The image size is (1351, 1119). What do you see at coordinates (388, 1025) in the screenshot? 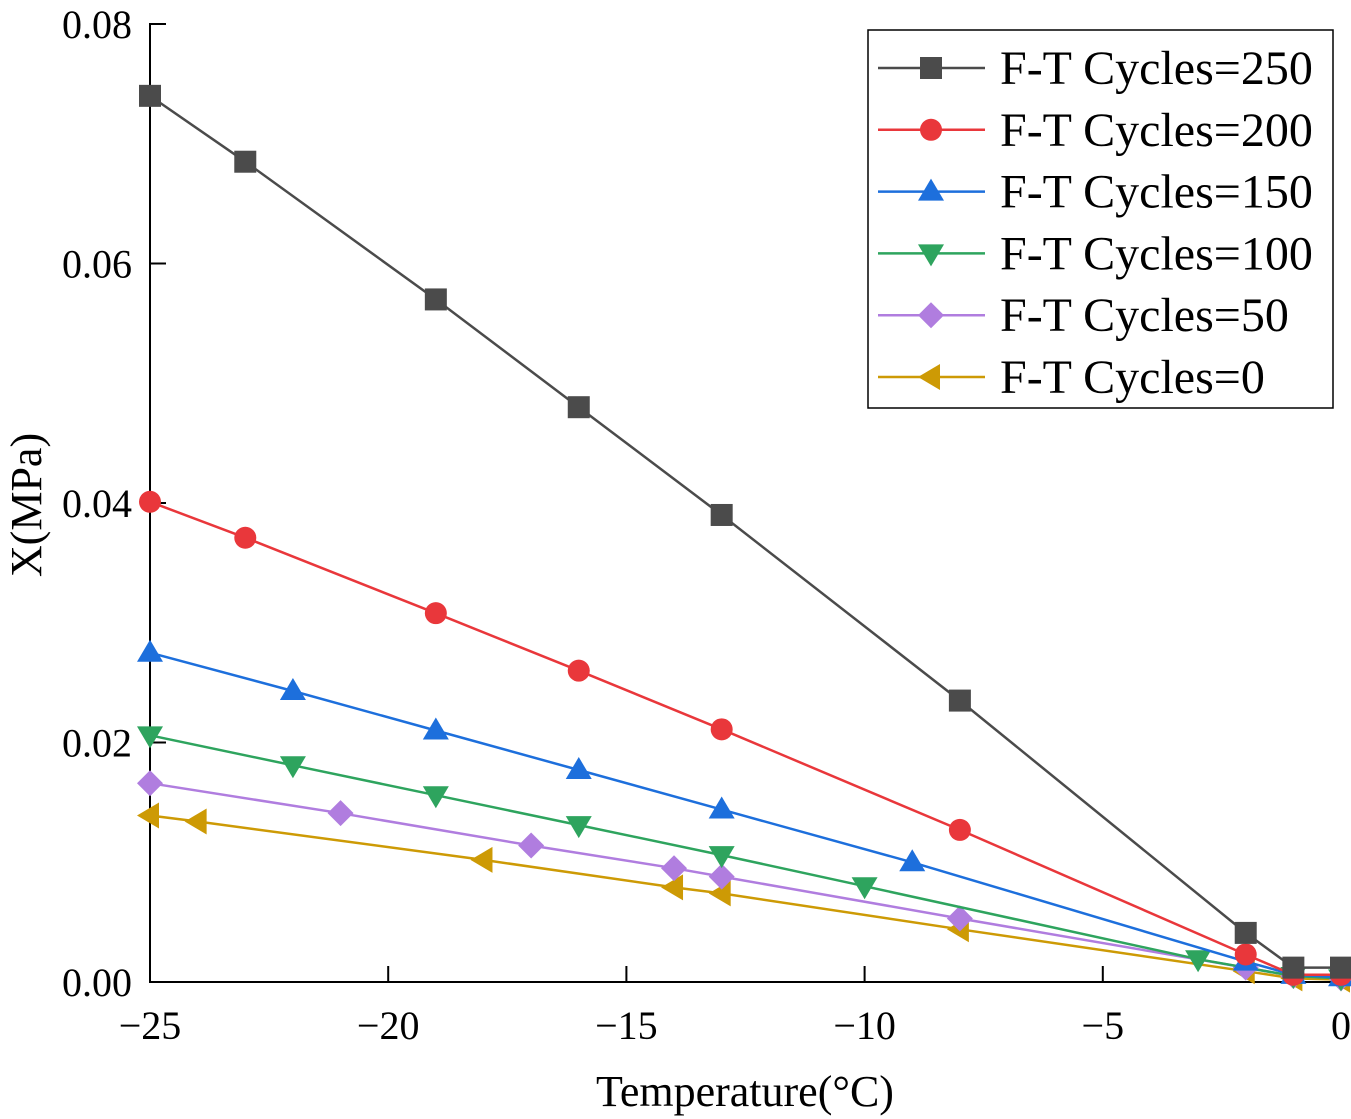
I see `x-tick-label: −20` at bounding box center [388, 1025].